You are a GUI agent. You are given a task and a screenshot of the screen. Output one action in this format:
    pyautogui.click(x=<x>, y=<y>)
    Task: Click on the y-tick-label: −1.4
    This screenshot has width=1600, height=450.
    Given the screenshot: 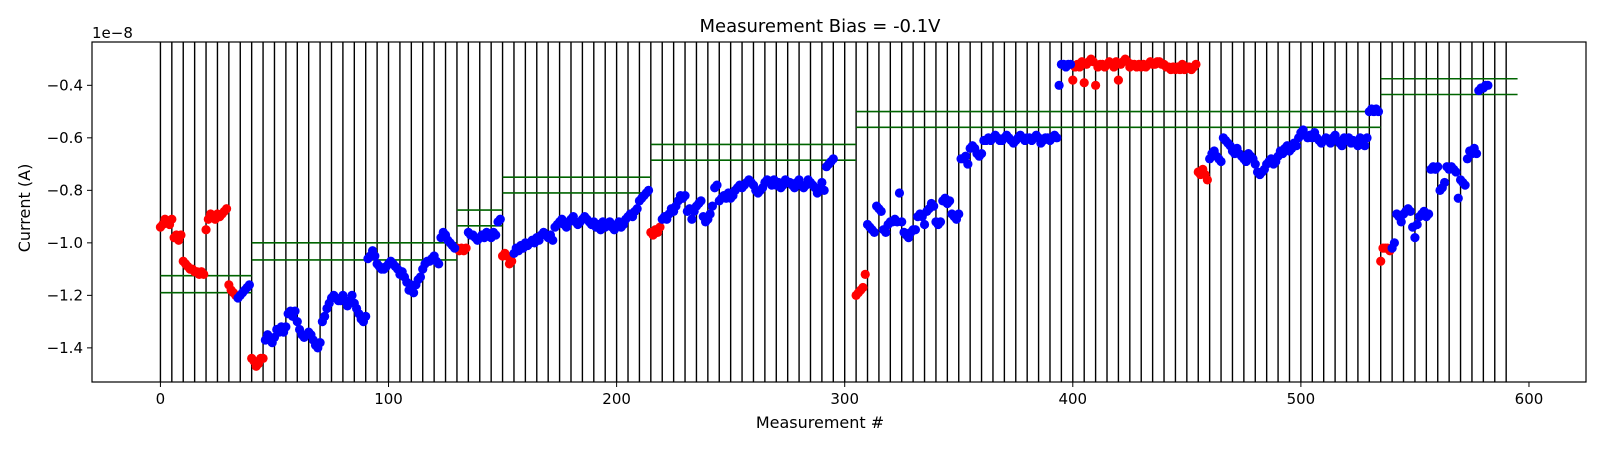 What is the action you would take?
    pyautogui.click(x=65, y=348)
    